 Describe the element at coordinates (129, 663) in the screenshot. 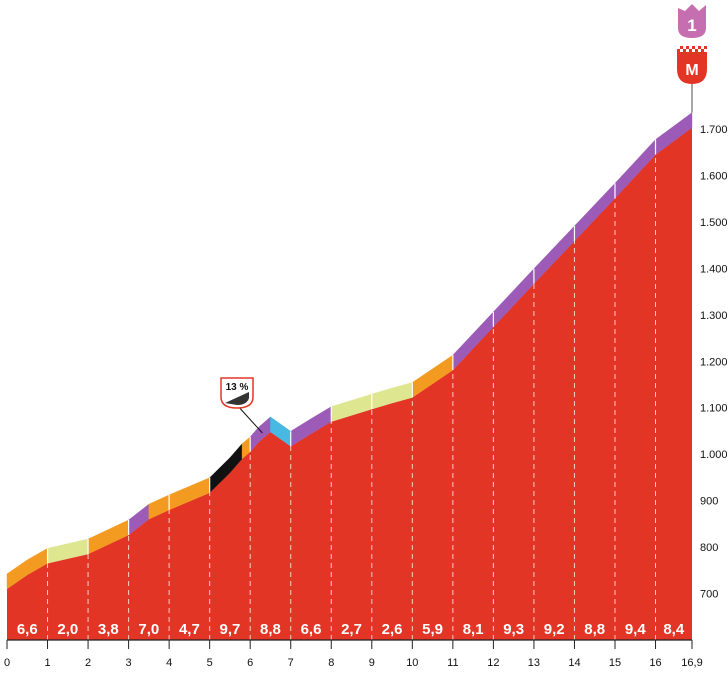

I see `x-tick-label: 3` at that location.